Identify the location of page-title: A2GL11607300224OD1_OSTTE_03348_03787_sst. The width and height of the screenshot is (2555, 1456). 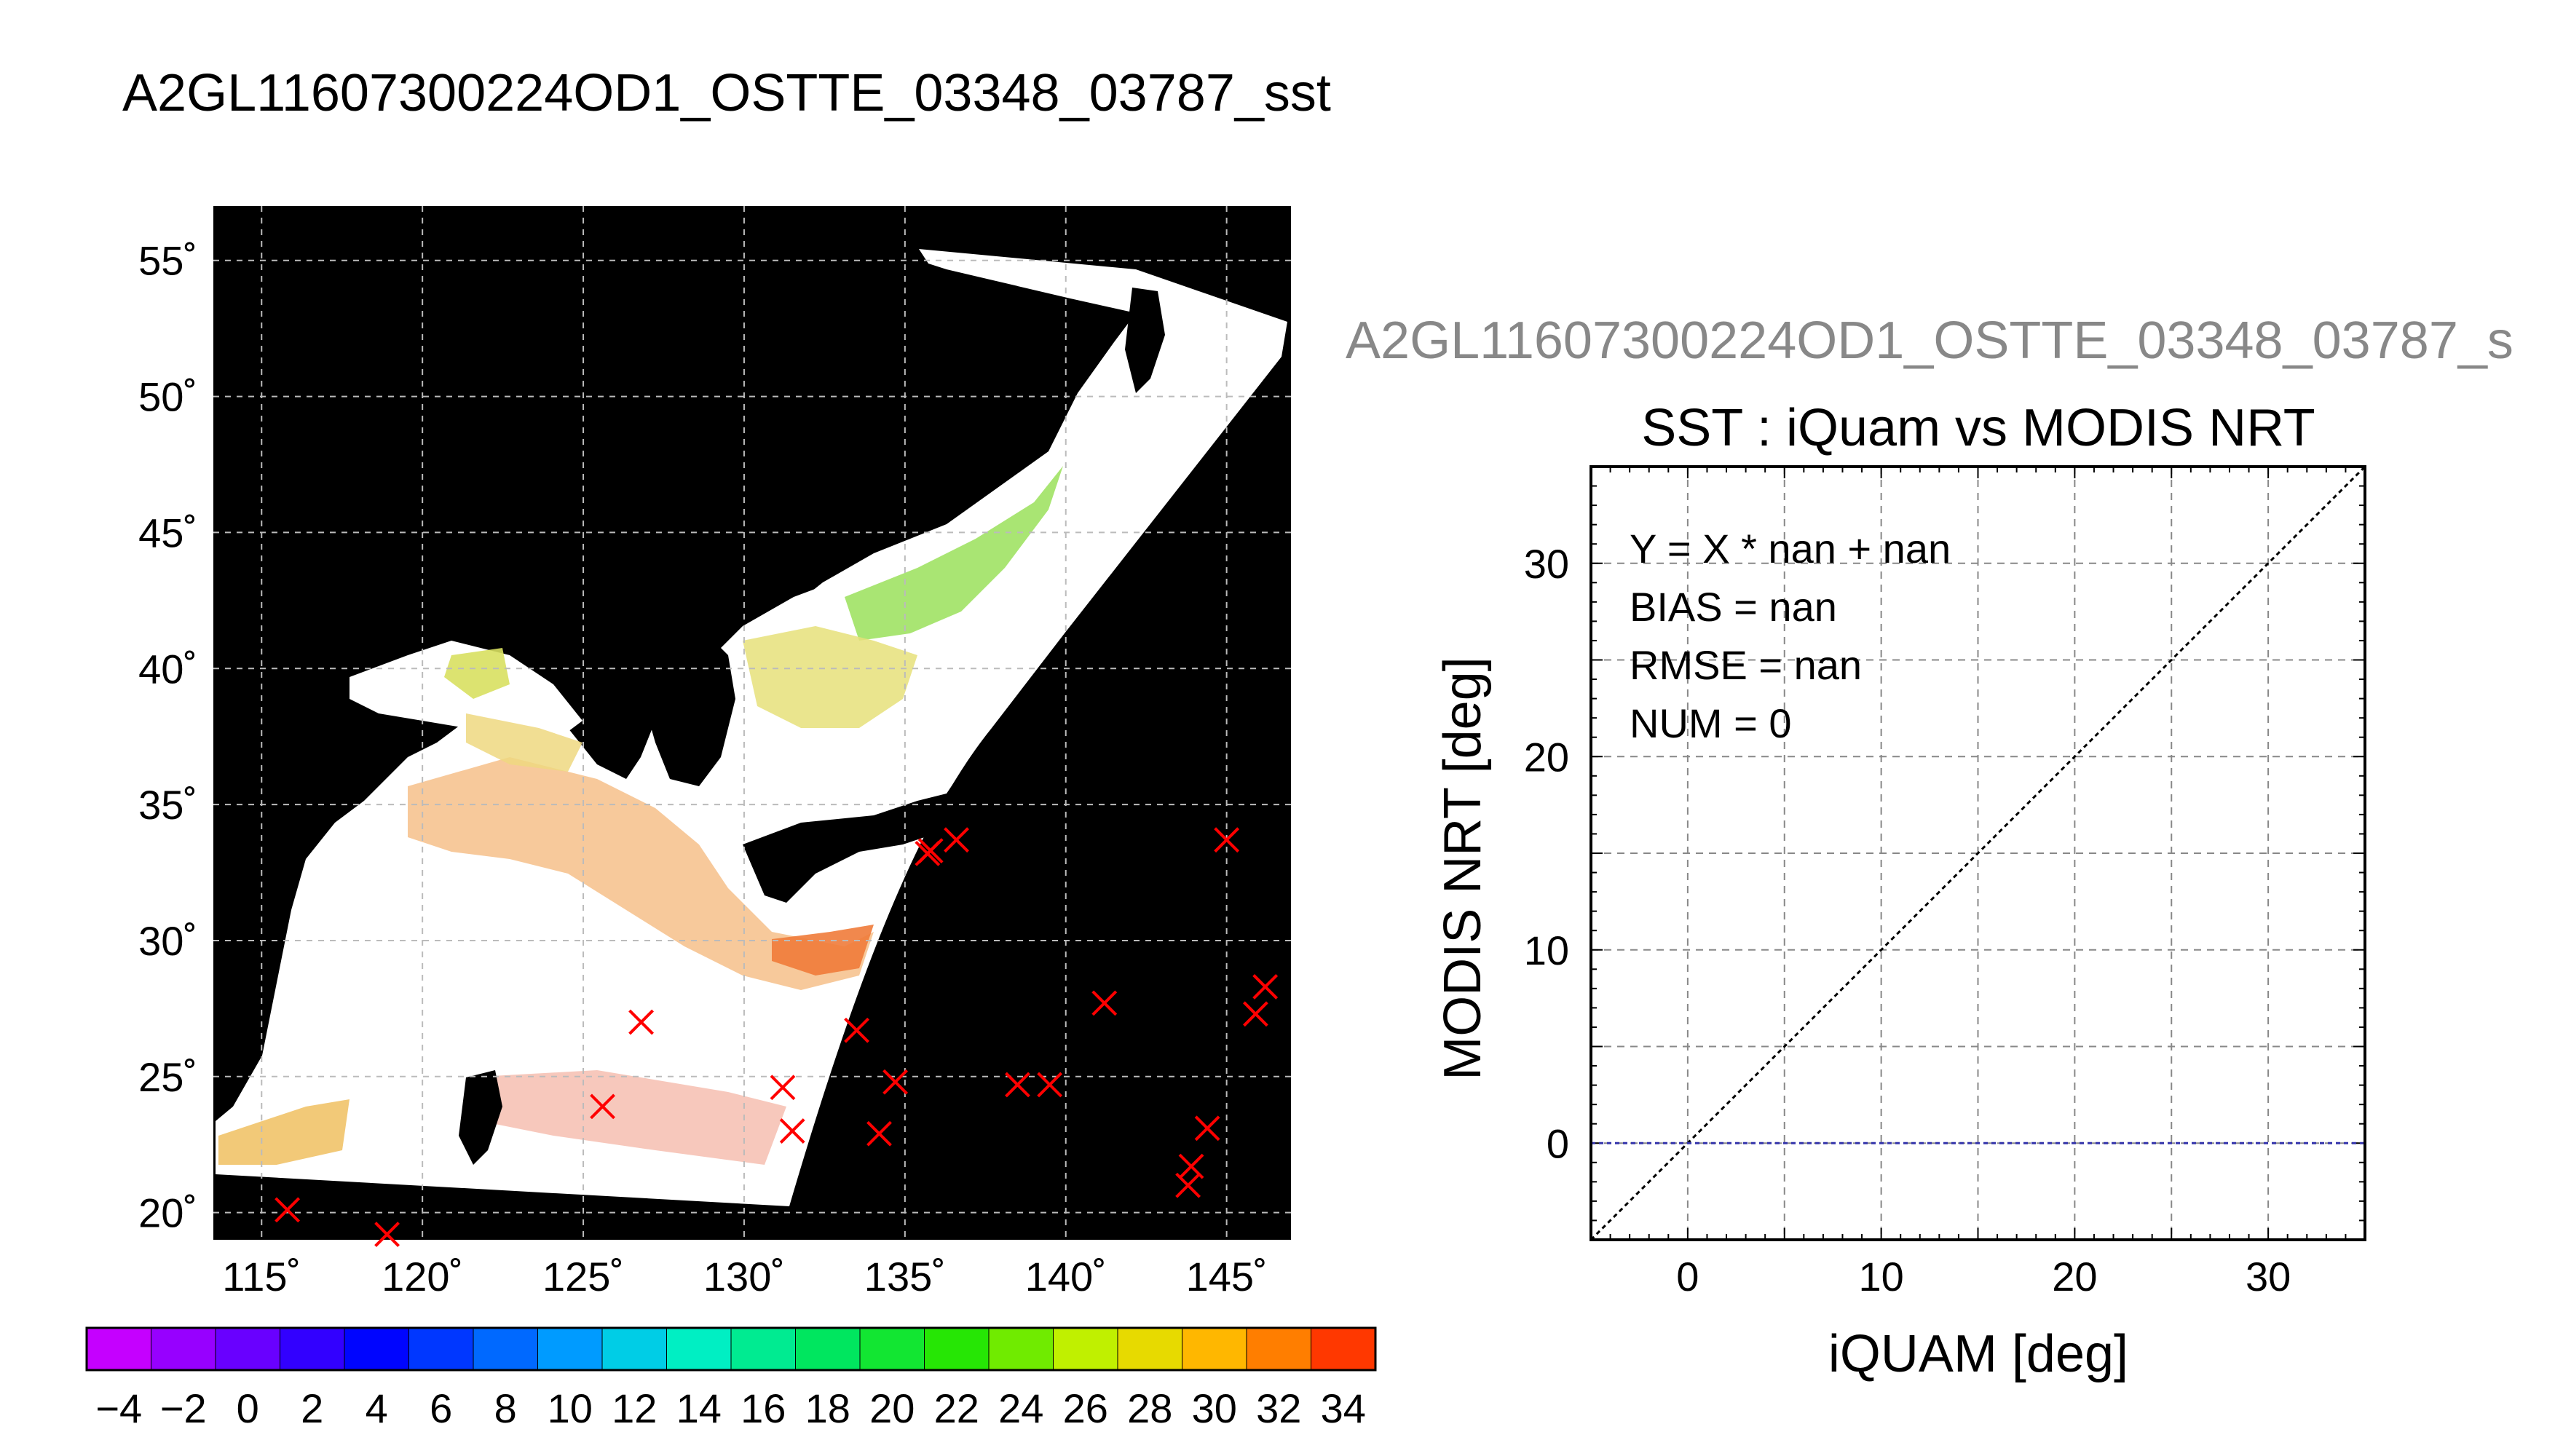
(726, 93).